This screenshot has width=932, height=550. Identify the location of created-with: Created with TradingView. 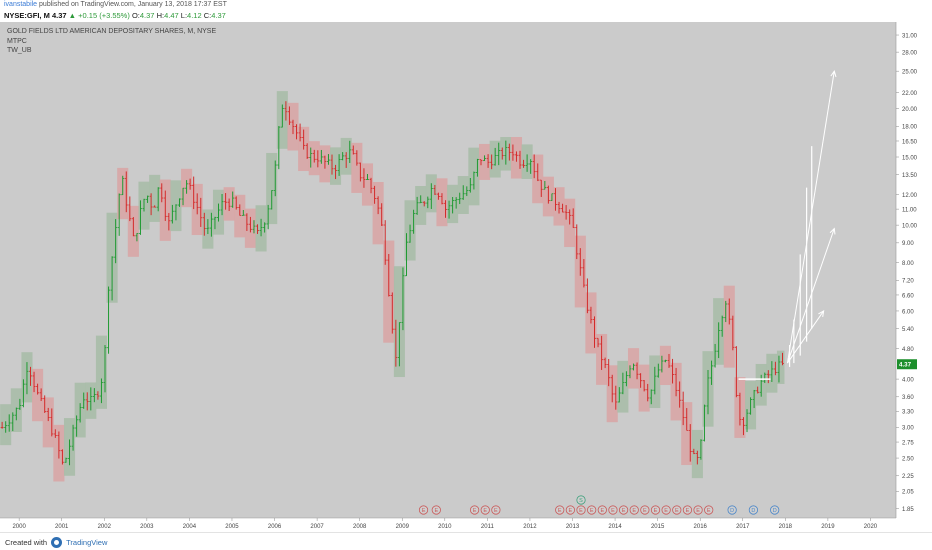
(56, 542).